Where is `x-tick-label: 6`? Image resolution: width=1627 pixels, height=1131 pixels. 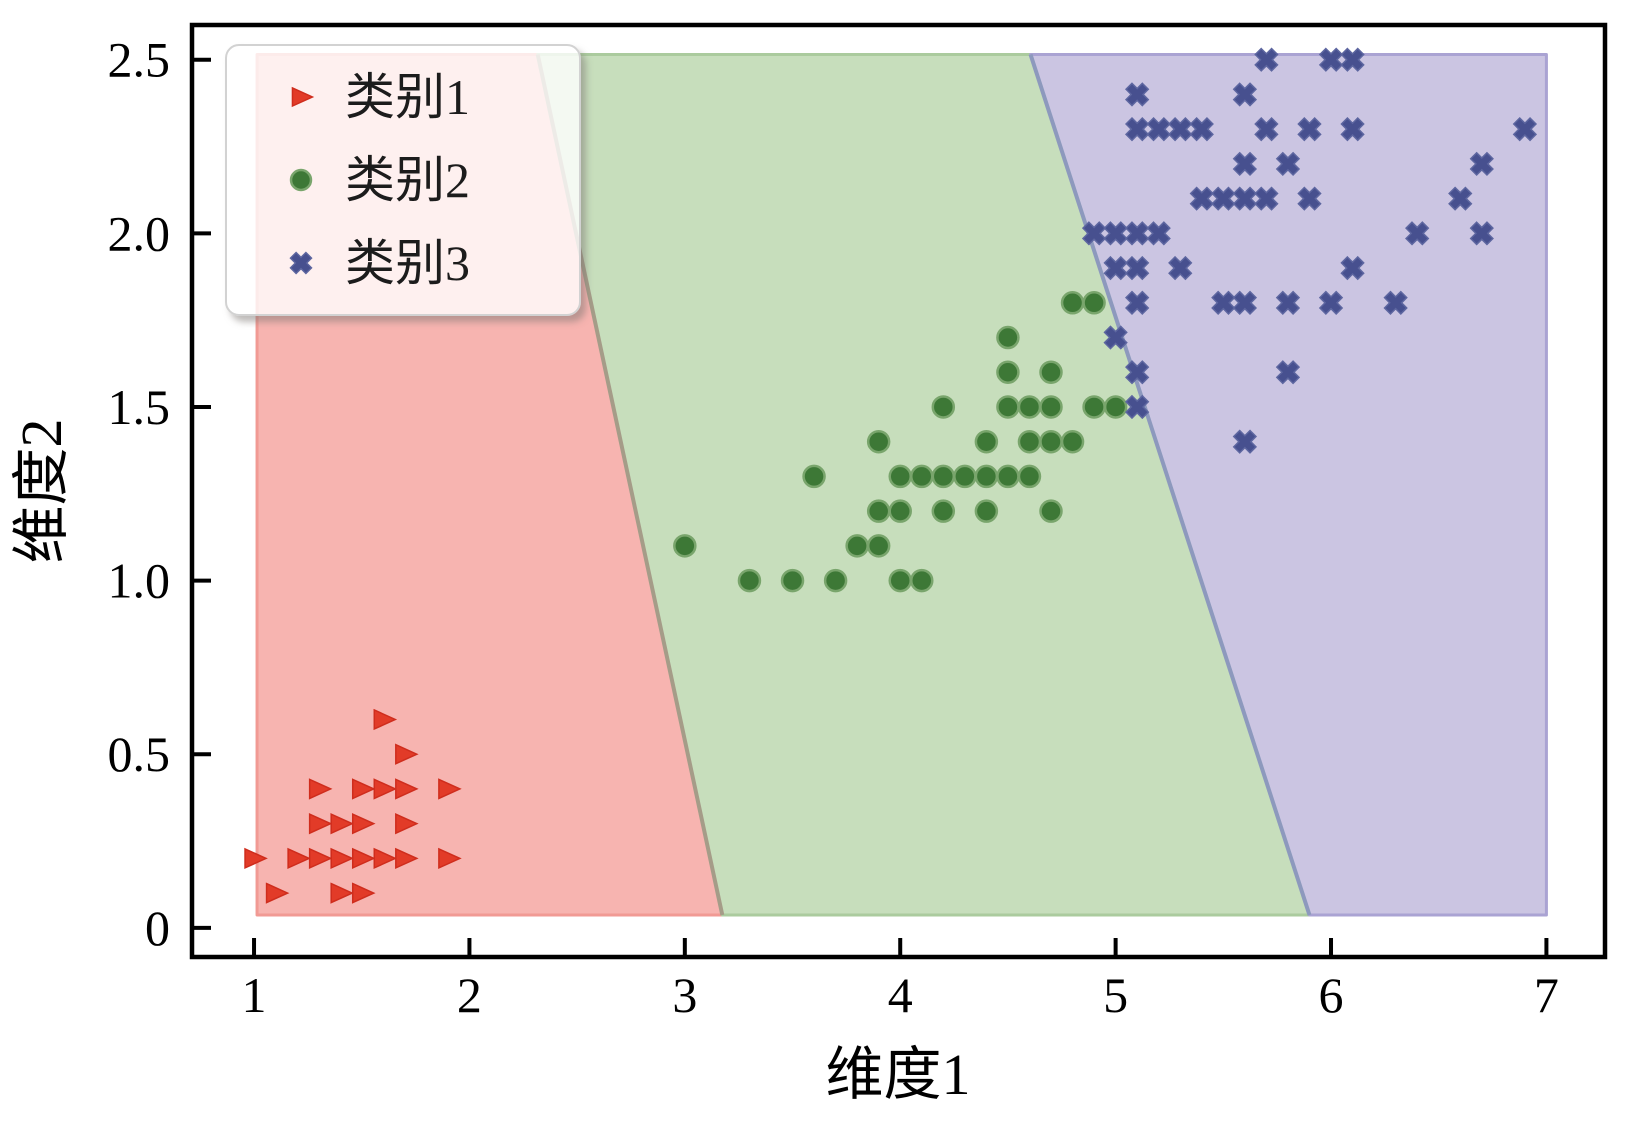
x-tick-label: 6 is located at coordinates (1331, 995).